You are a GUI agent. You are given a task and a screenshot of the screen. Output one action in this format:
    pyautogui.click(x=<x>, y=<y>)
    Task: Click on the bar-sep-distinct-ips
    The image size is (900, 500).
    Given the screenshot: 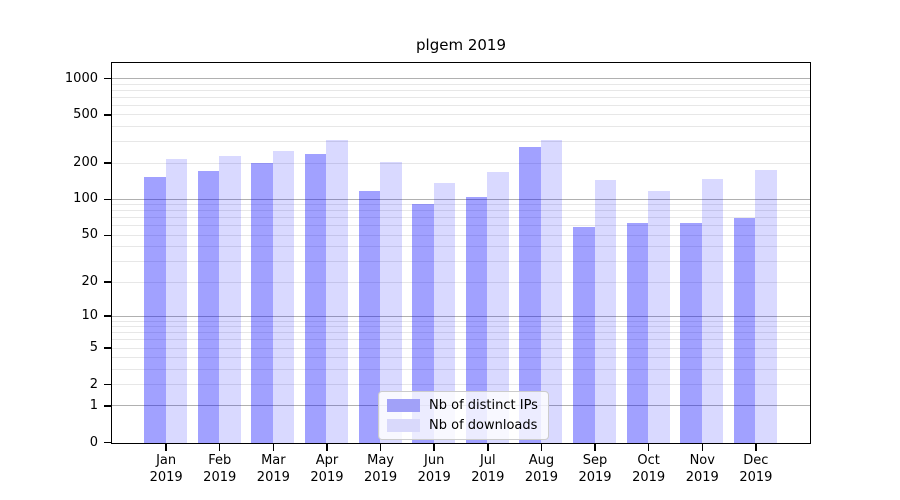 What is the action you would take?
    pyautogui.click(x=584, y=335)
    